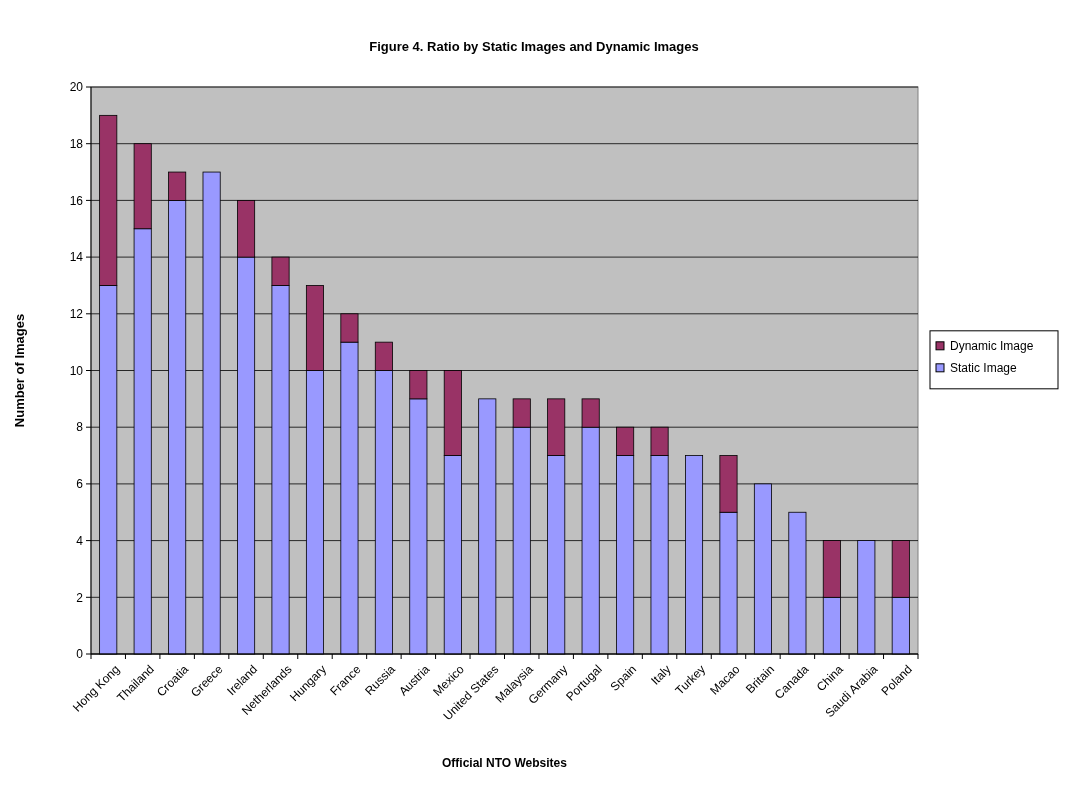 This screenshot has height=787, width=1068. Describe the element at coordinates (80, 484) in the screenshot. I see `y-tick-label: 6` at that location.